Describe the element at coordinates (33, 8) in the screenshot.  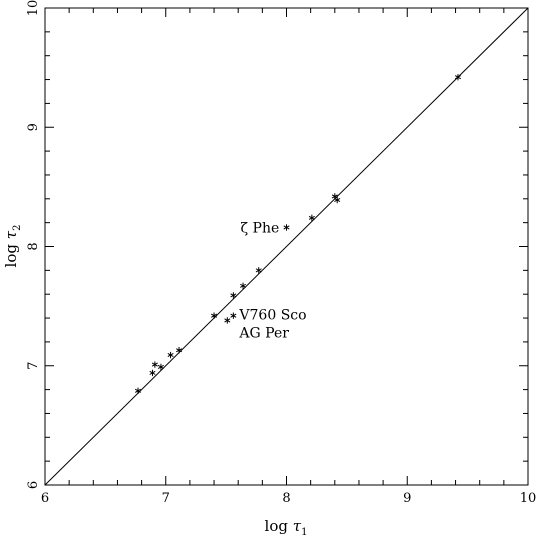
I see `y-tick-label: 10` at that location.